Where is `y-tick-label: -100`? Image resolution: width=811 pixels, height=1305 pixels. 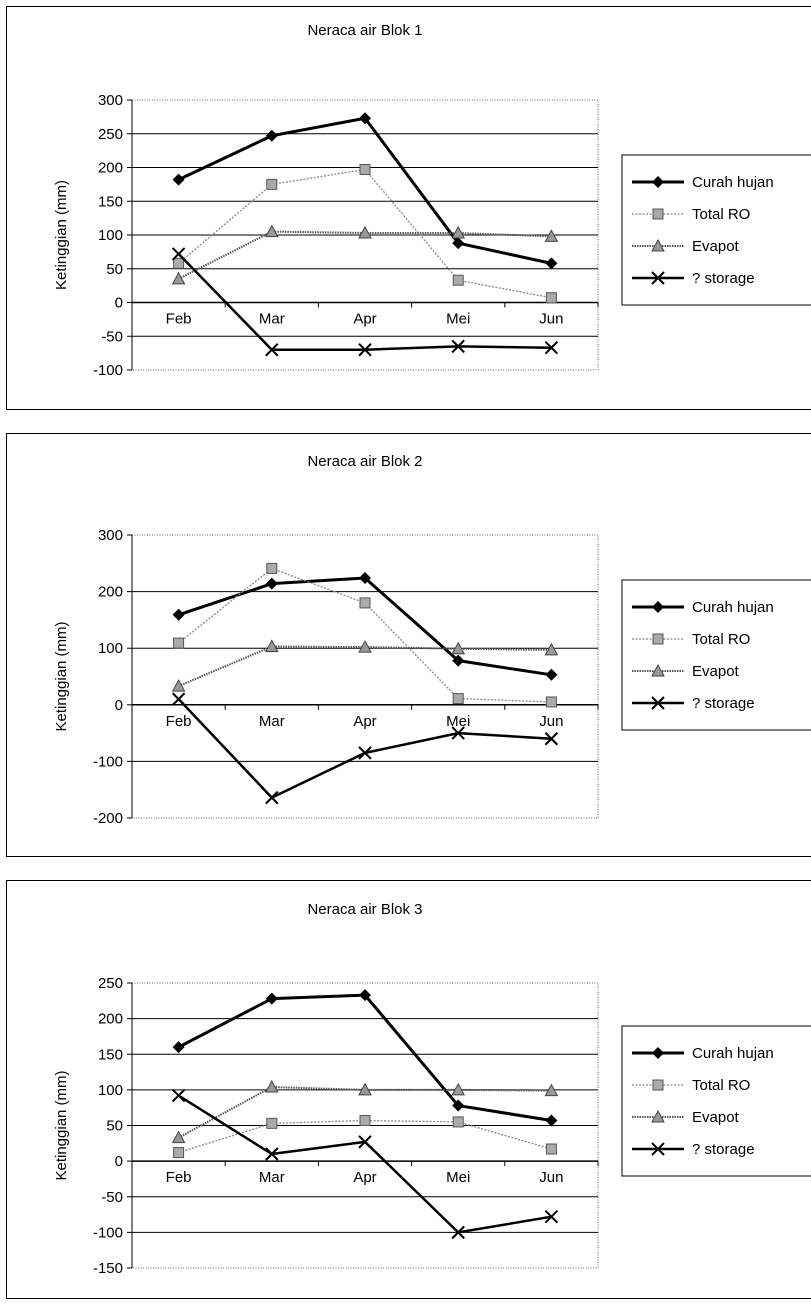
y-tick-label: -100 is located at coordinates (108, 370).